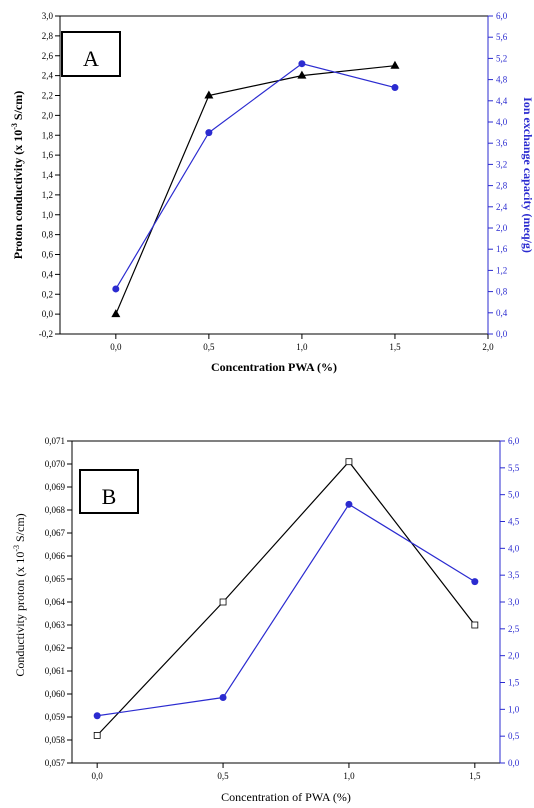 The width and height of the screenshot is (534, 808). What do you see at coordinates (475, 776) in the screenshot?
I see `panel-b-x-tick-label: 1,5` at bounding box center [475, 776].